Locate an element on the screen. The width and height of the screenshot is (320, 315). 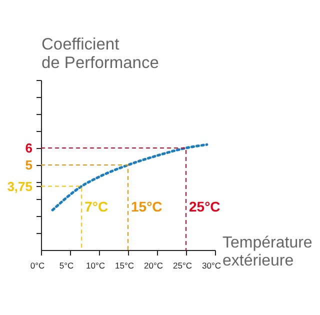
x-tick-label: 30°C is located at coordinates (211, 265).